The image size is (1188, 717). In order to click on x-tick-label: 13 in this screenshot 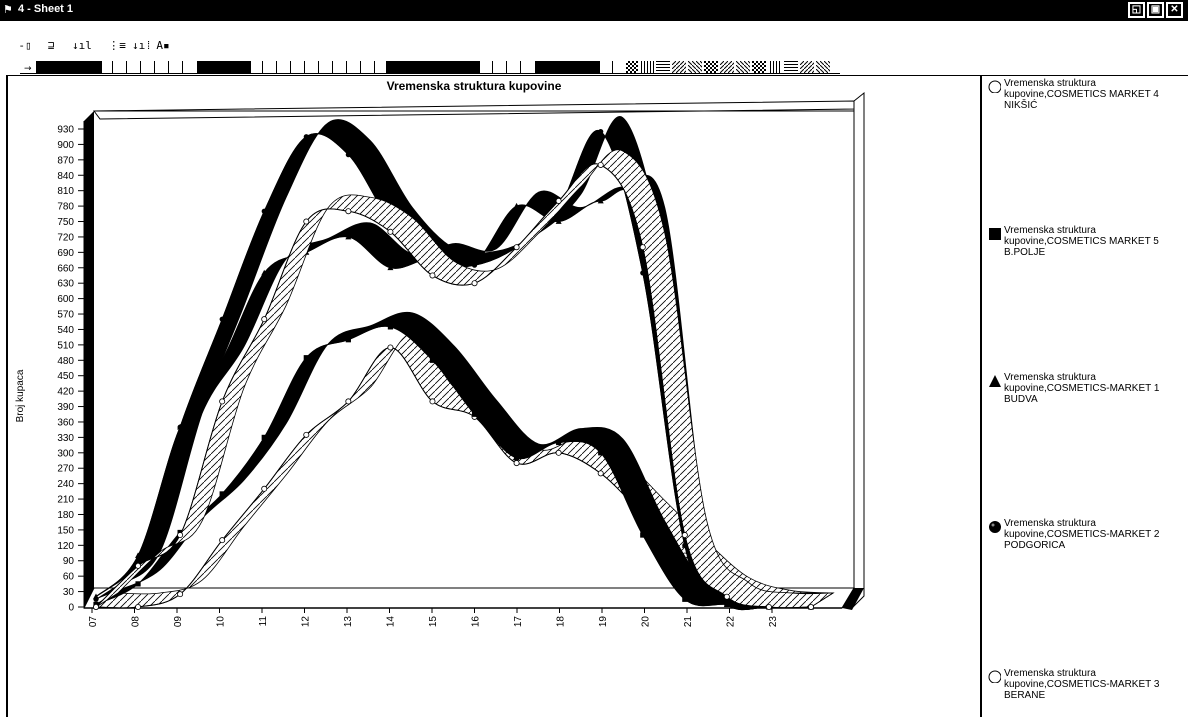, I will do `click(348, 622)`.